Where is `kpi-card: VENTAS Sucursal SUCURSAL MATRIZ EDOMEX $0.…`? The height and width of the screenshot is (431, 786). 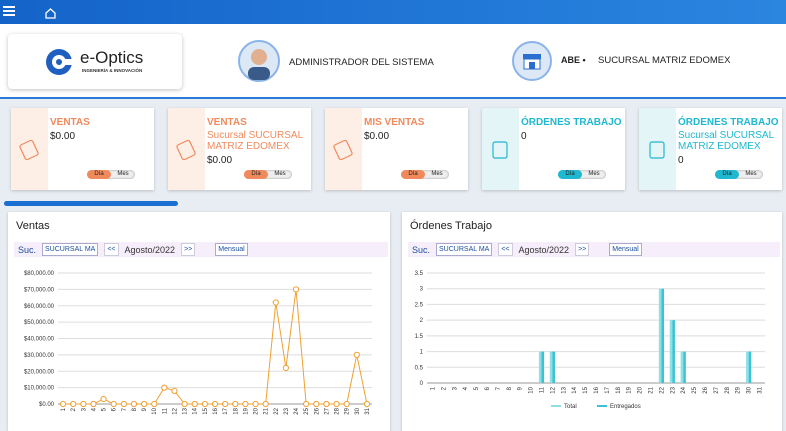
kpi-card: VENTAS Sucursal SUCURSAL MATRIZ EDOMEX $0.… is located at coordinates (239, 149).